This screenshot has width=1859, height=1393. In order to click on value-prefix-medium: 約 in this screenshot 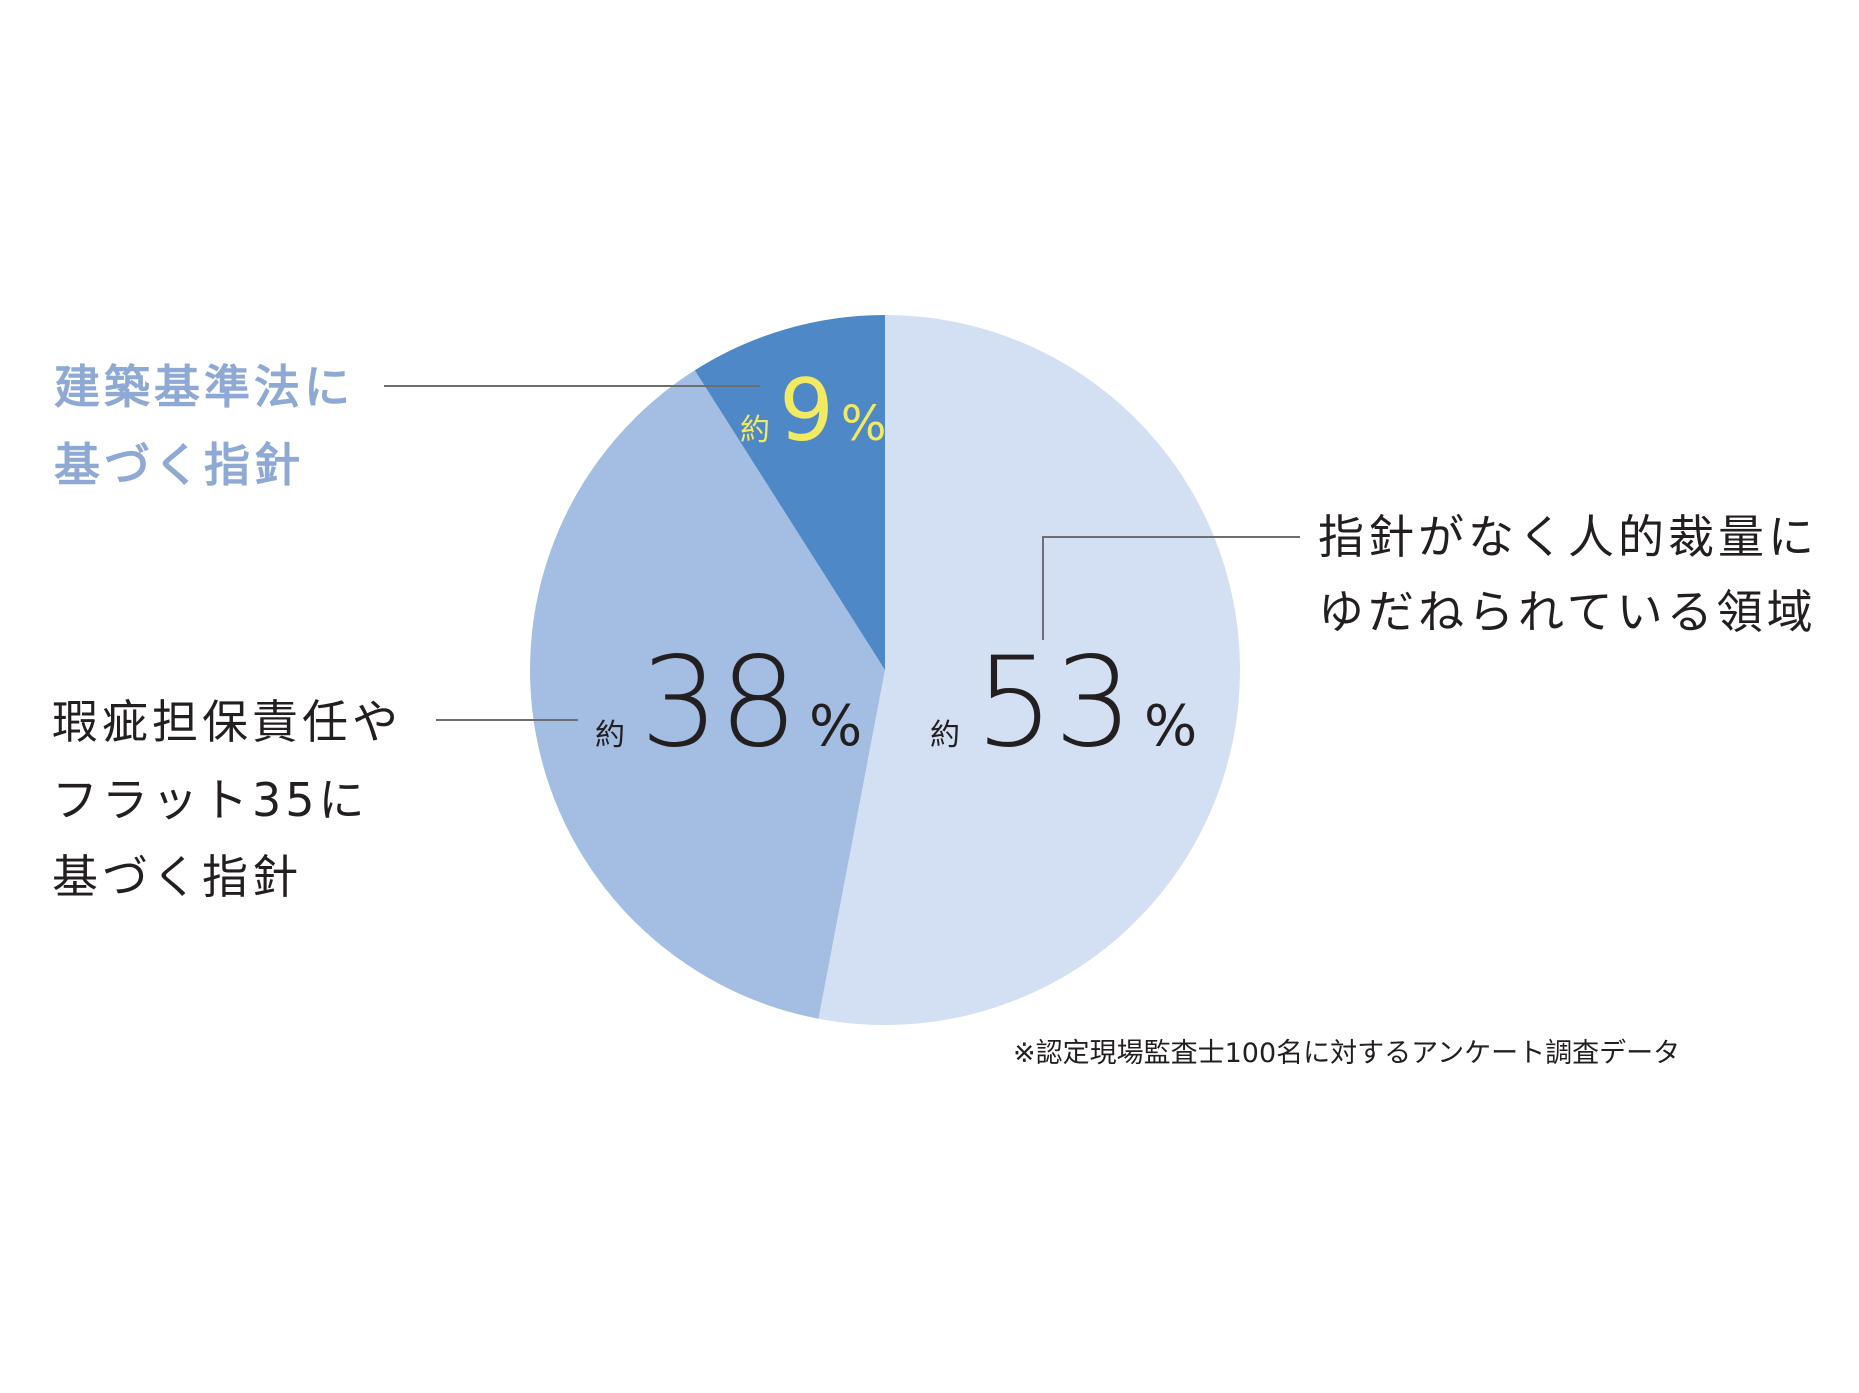, I will do `click(610, 735)`.